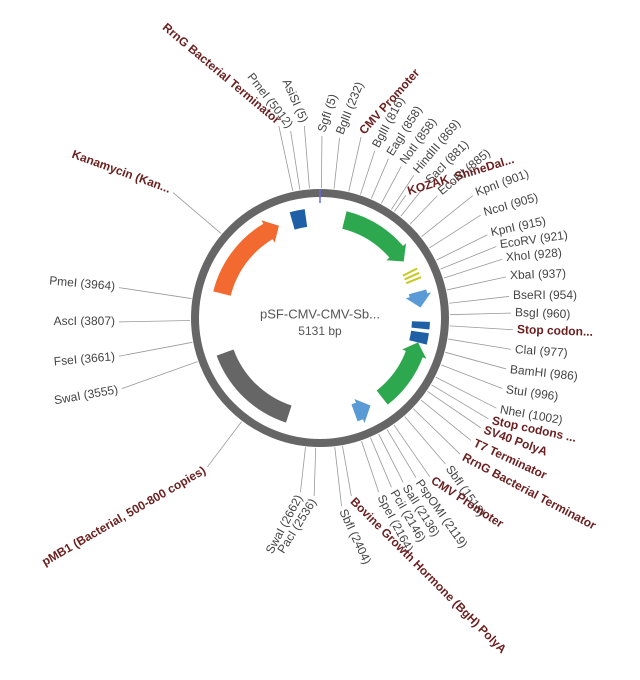 The width and height of the screenshot is (640, 680). I want to click on site-label: FseI (3661), so click(84, 358).